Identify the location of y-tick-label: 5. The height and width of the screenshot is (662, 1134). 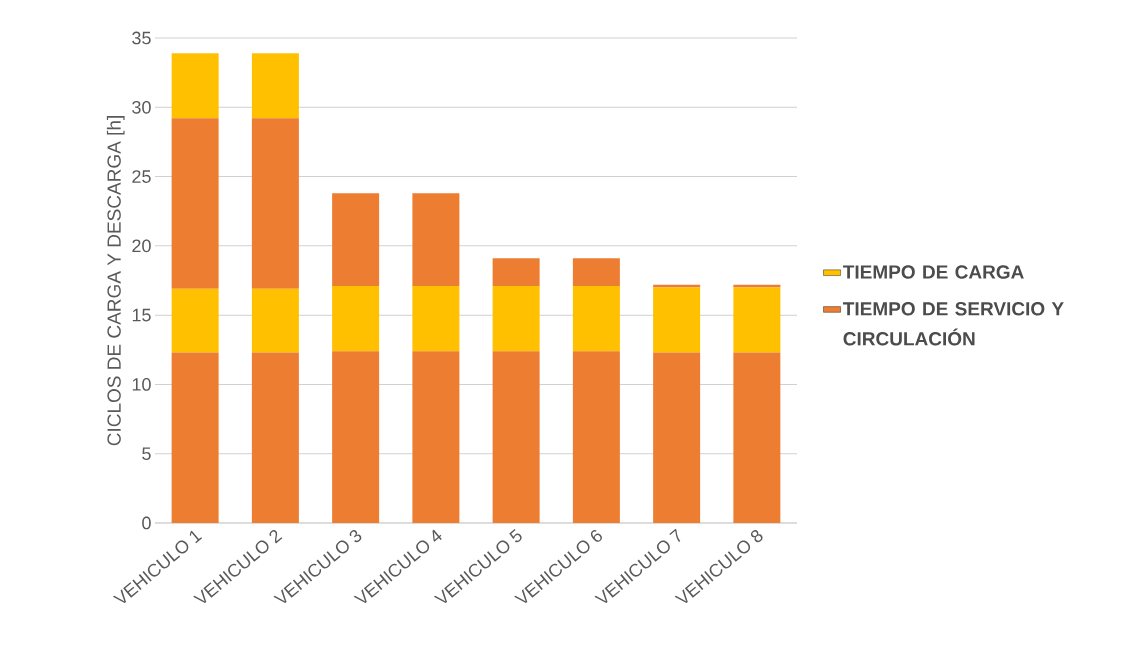
(146, 453).